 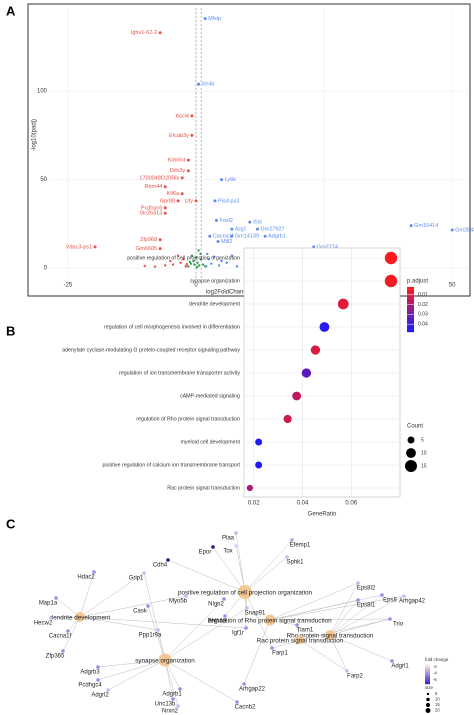 What do you see at coordinates (43, 624) in the screenshot?
I see `gene-label: Hecw2` at bounding box center [43, 624].